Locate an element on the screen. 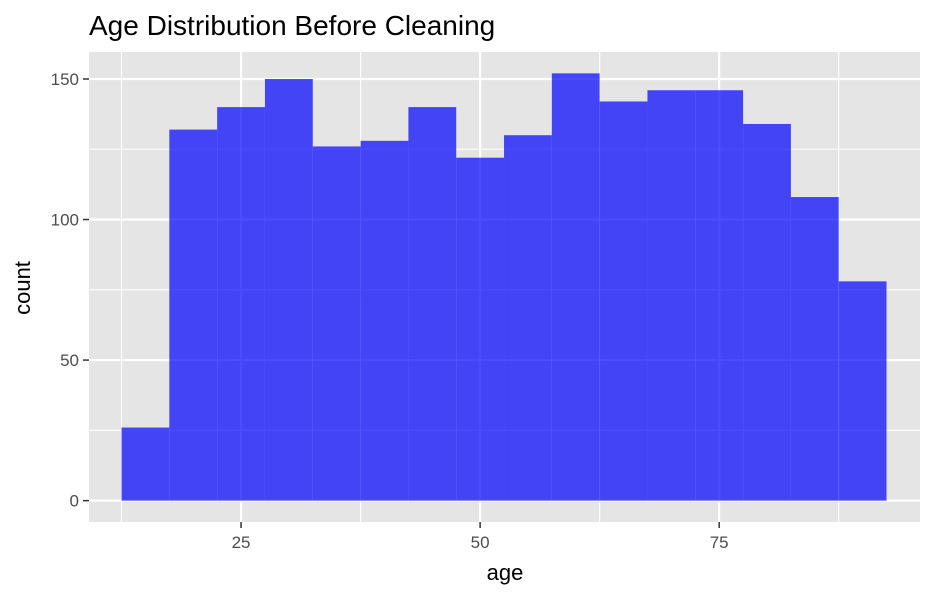 This screenshot has width=934, height=601. x-tick-label: 25 is located at coordinates (241, 542).